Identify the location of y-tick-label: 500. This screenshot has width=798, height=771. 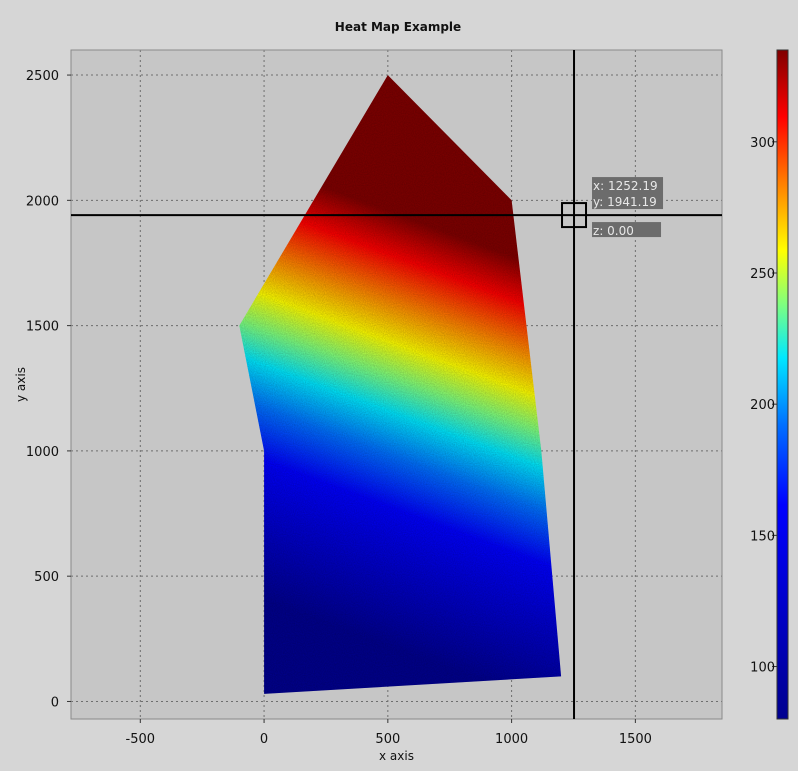
(46, 577).